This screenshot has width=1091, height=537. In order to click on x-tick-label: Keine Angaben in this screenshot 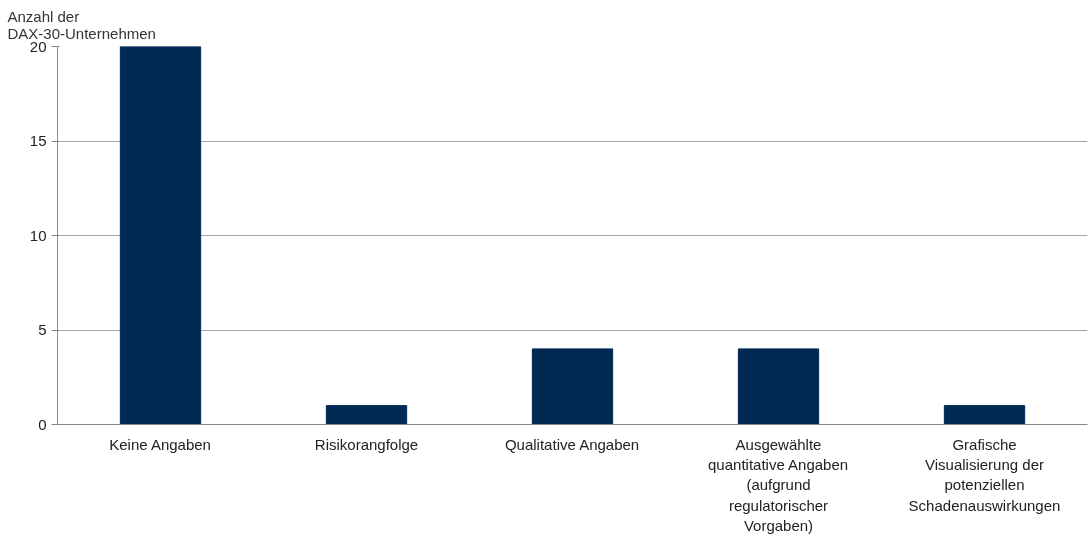, I will do `click(160, 444)`.